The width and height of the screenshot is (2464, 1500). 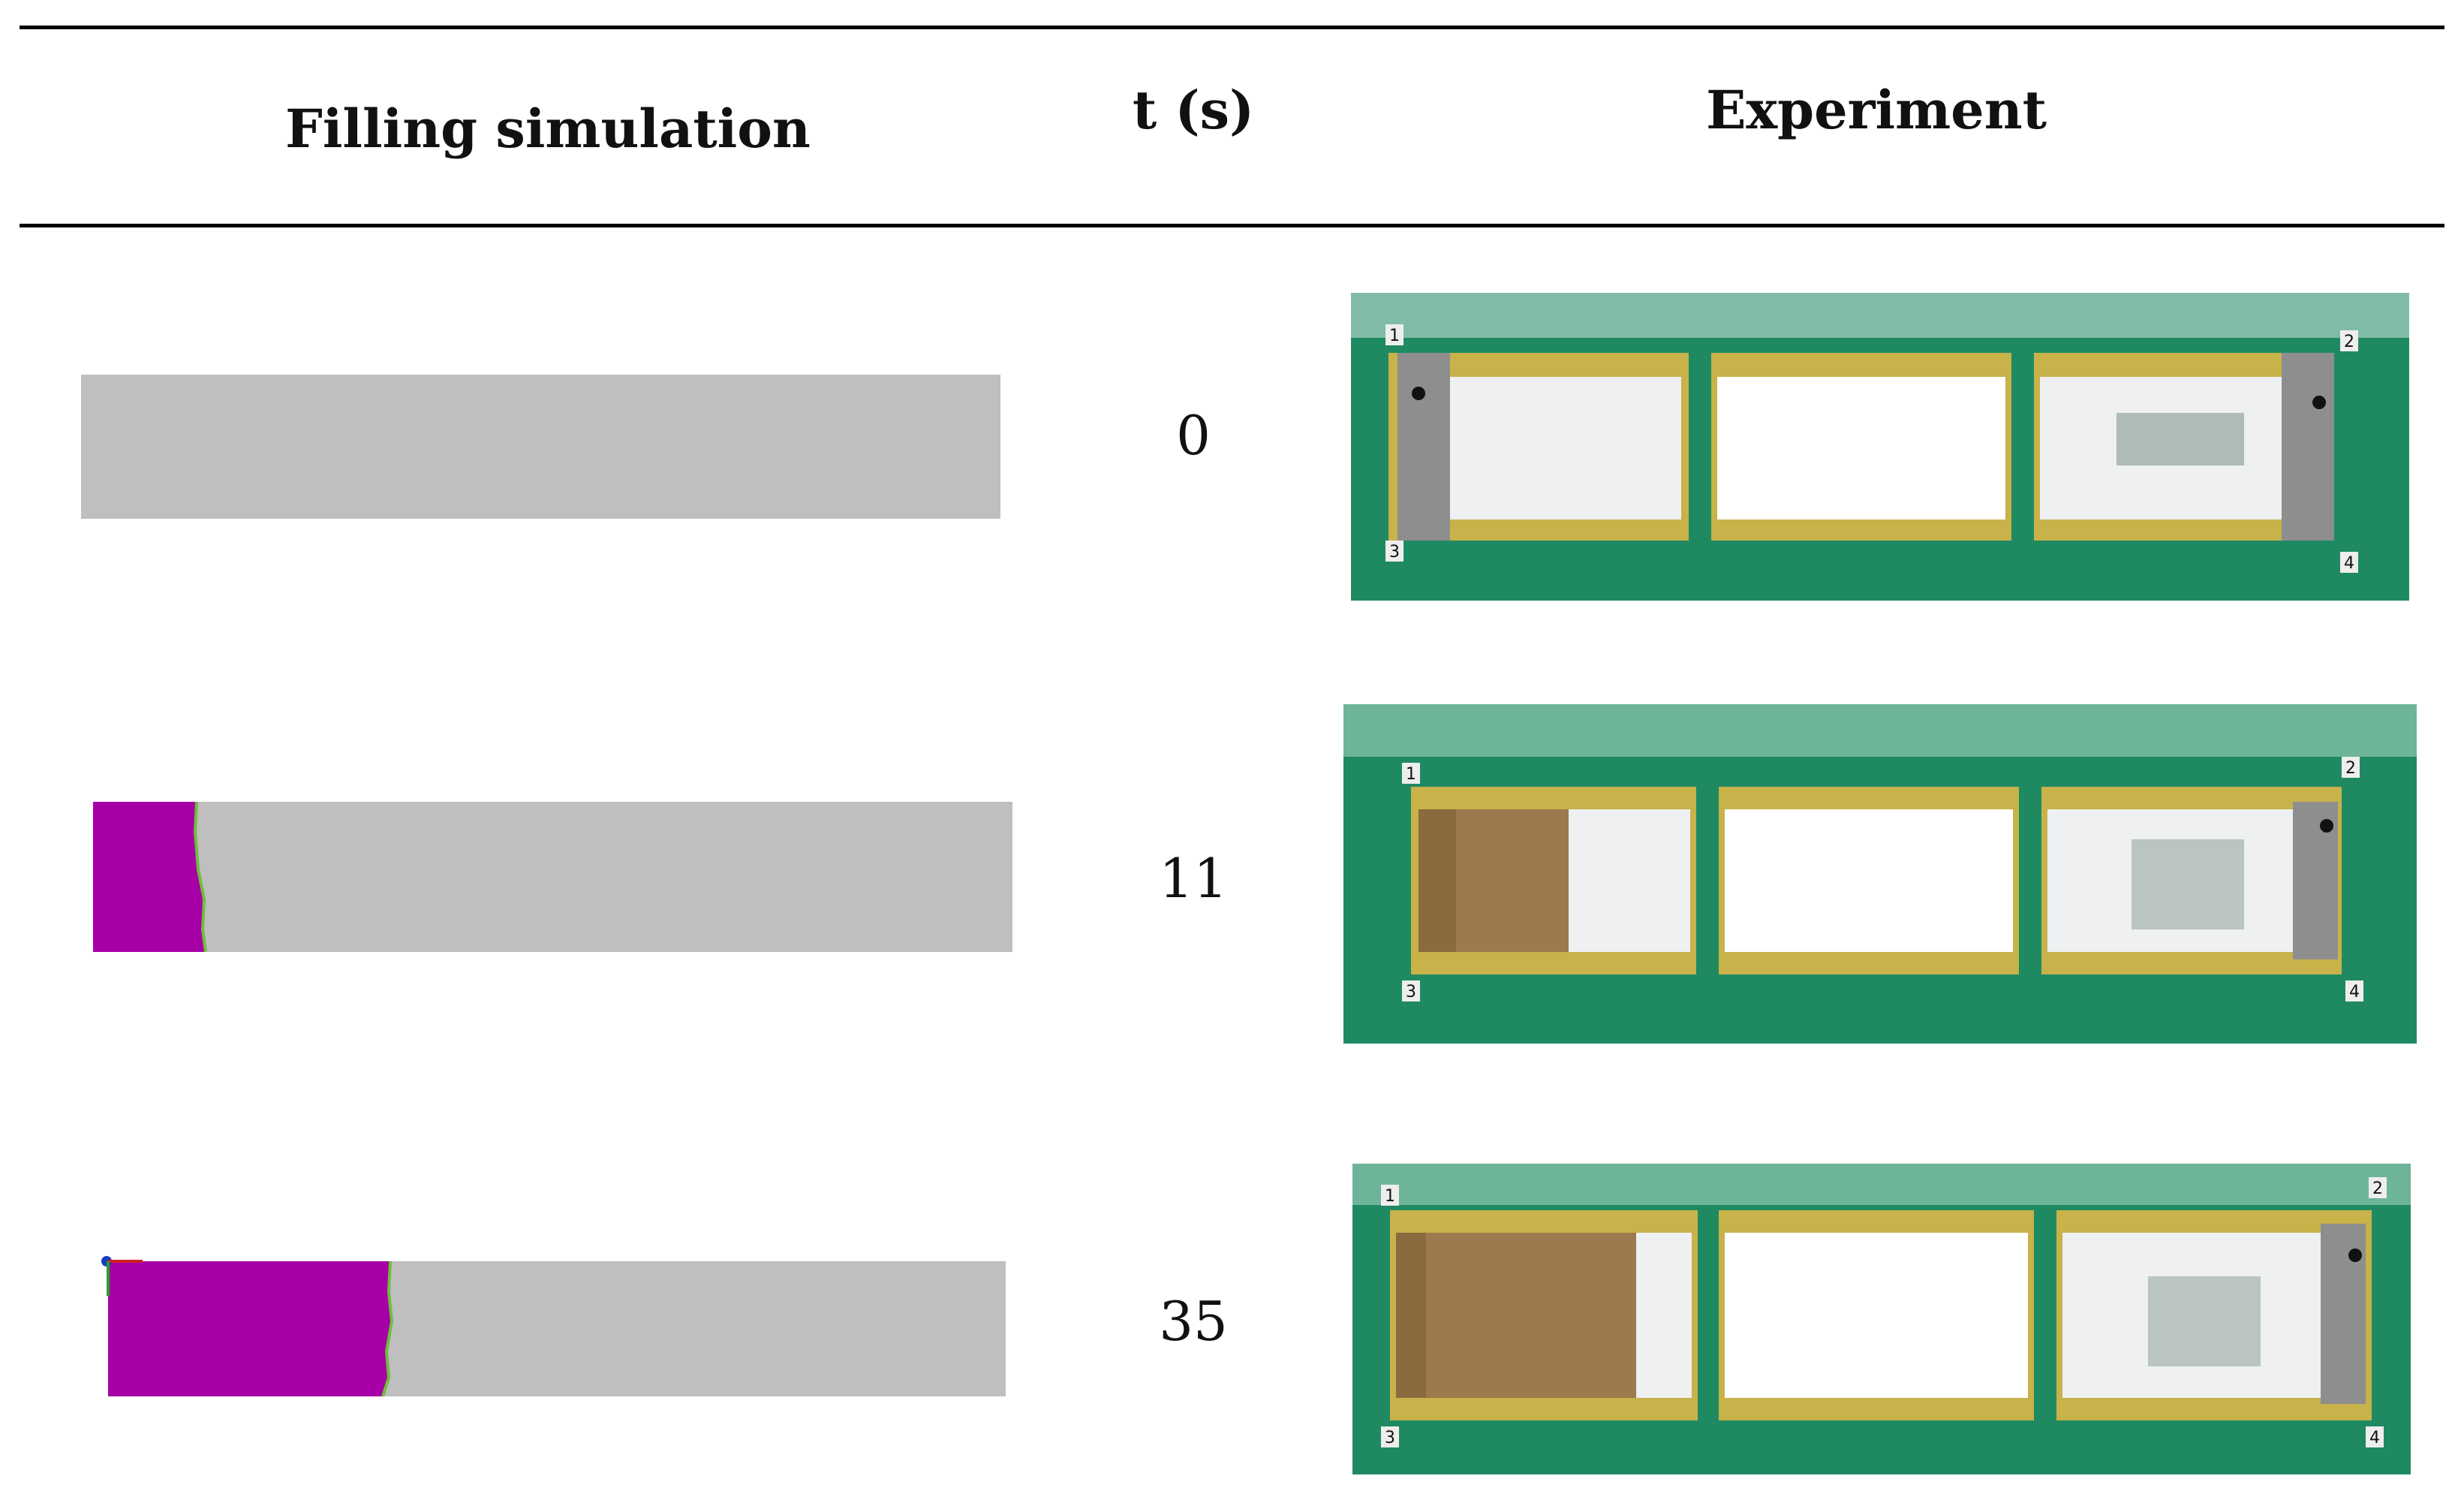 I want to click on time-value: 11, so click(x=1193, y=878).